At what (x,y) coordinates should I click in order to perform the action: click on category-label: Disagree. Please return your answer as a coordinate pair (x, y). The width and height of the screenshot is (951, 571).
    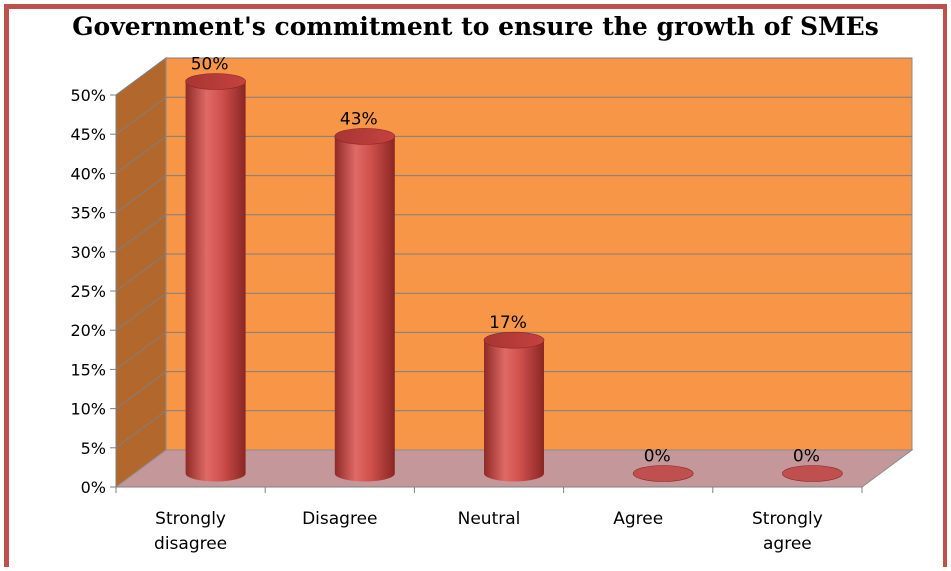
    Looking at the image, I should click on (339, 519).